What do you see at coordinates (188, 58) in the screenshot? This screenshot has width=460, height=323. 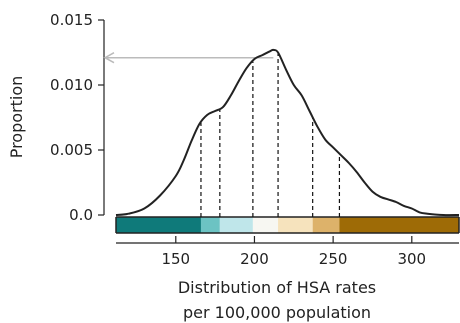 I see `mean-arrow` at bounding box center [188, 58].